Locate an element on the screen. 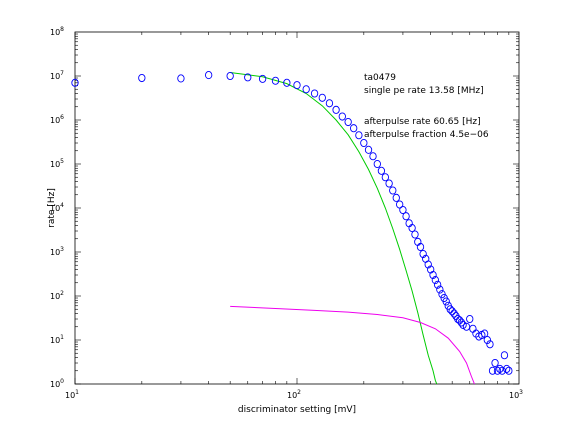  y-tick-label: 10³ is located at coordinates (57, 251).